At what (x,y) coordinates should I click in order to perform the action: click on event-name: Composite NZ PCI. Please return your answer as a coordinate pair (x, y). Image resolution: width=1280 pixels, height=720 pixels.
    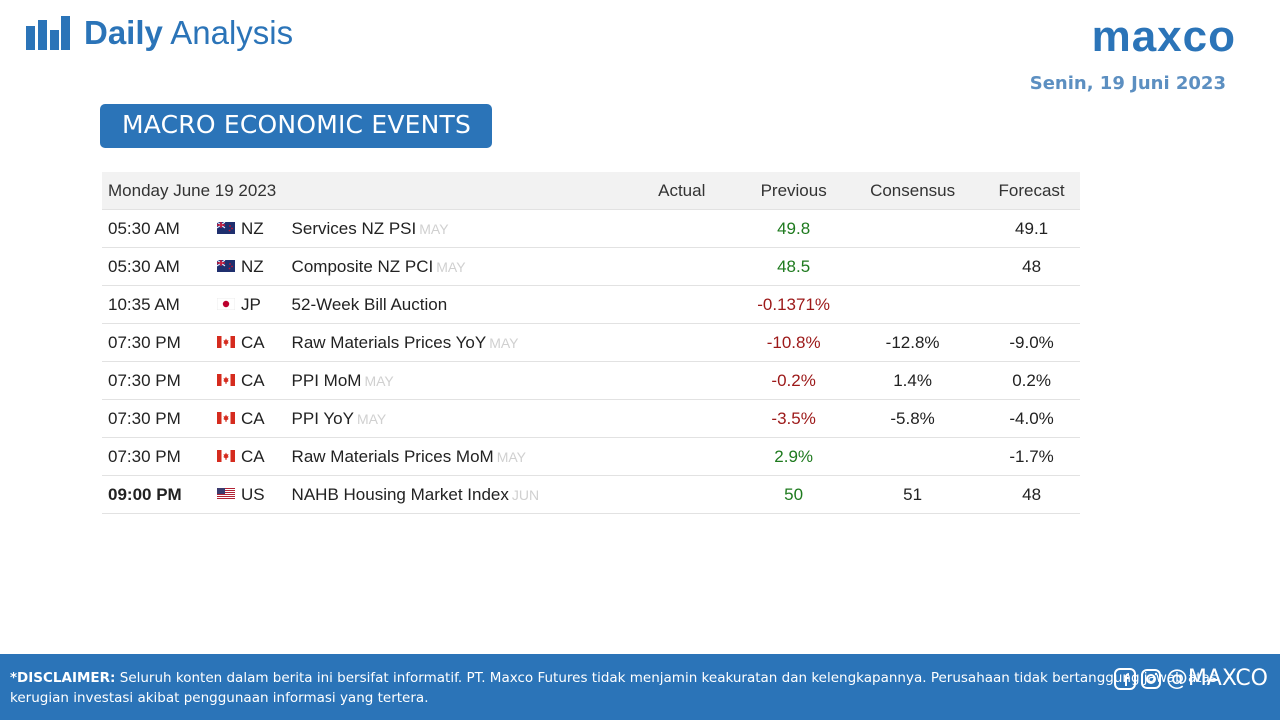
    Looking at the image, I should click on (362, 266).